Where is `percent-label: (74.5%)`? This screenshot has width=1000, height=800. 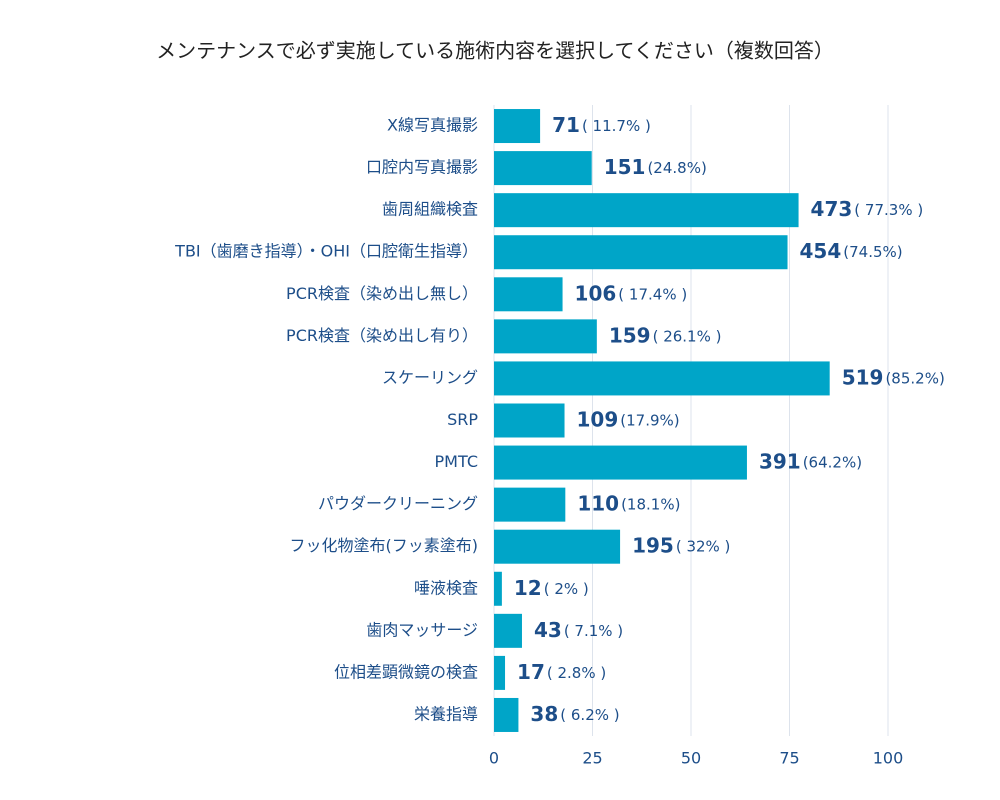
percent-label: (74.5%) is located at coordinates (872, 252).